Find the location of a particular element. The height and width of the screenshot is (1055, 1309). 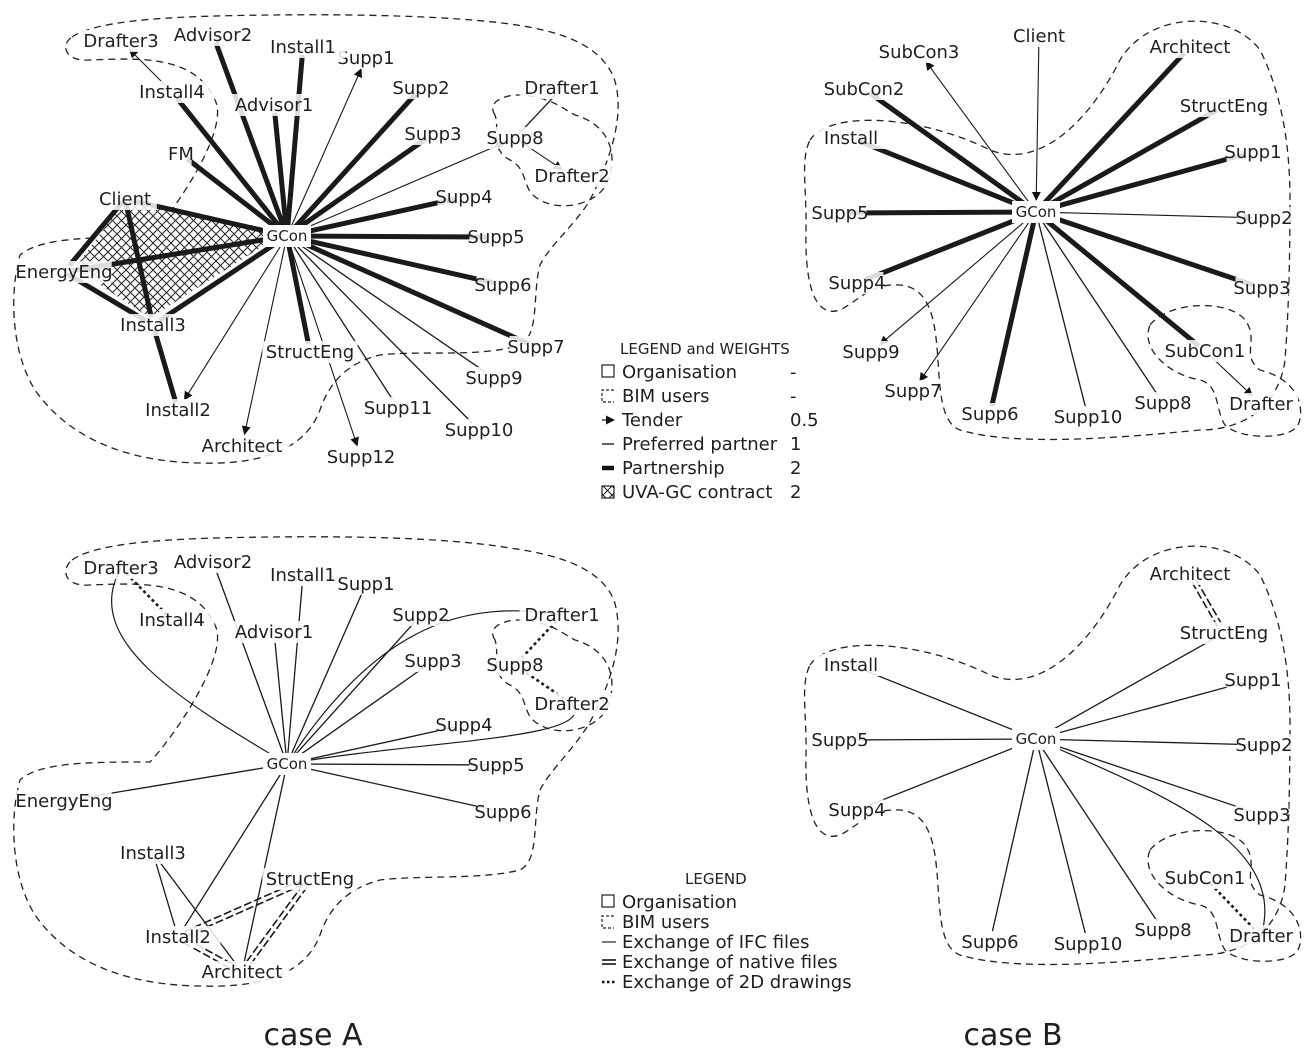

uva-gc-contract-icon is located at coordinates (608, 492).